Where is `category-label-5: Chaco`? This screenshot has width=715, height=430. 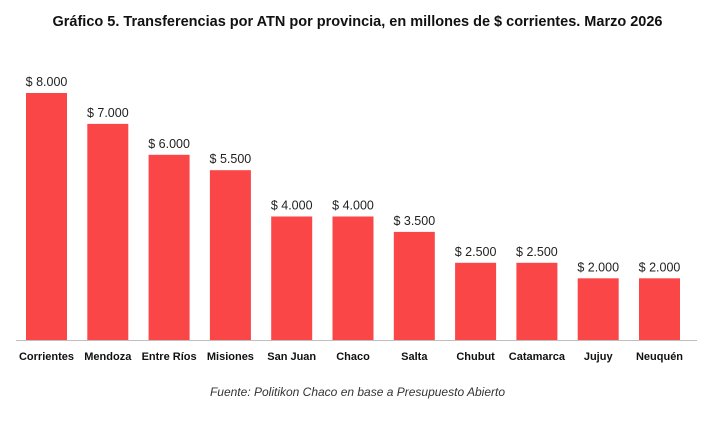 category-label-5: Chaco is located at coordinates (353, 357).